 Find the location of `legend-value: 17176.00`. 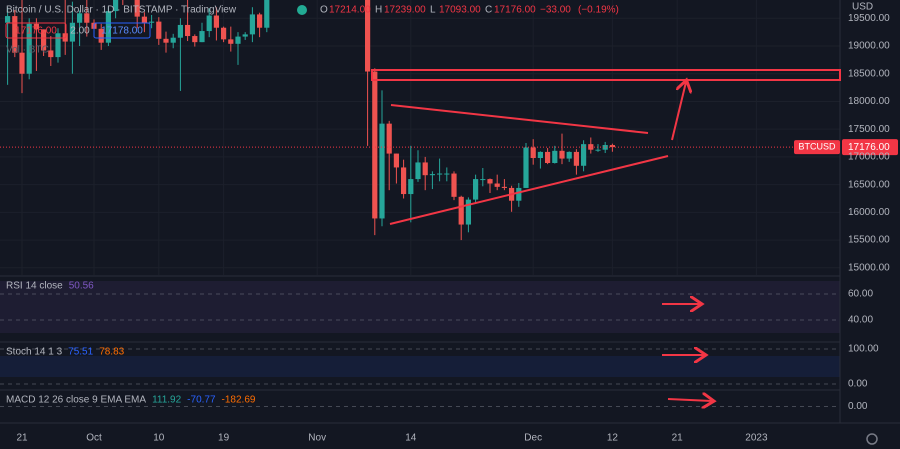

legend-value: 17176.00 is located at coordinates (515, 10).